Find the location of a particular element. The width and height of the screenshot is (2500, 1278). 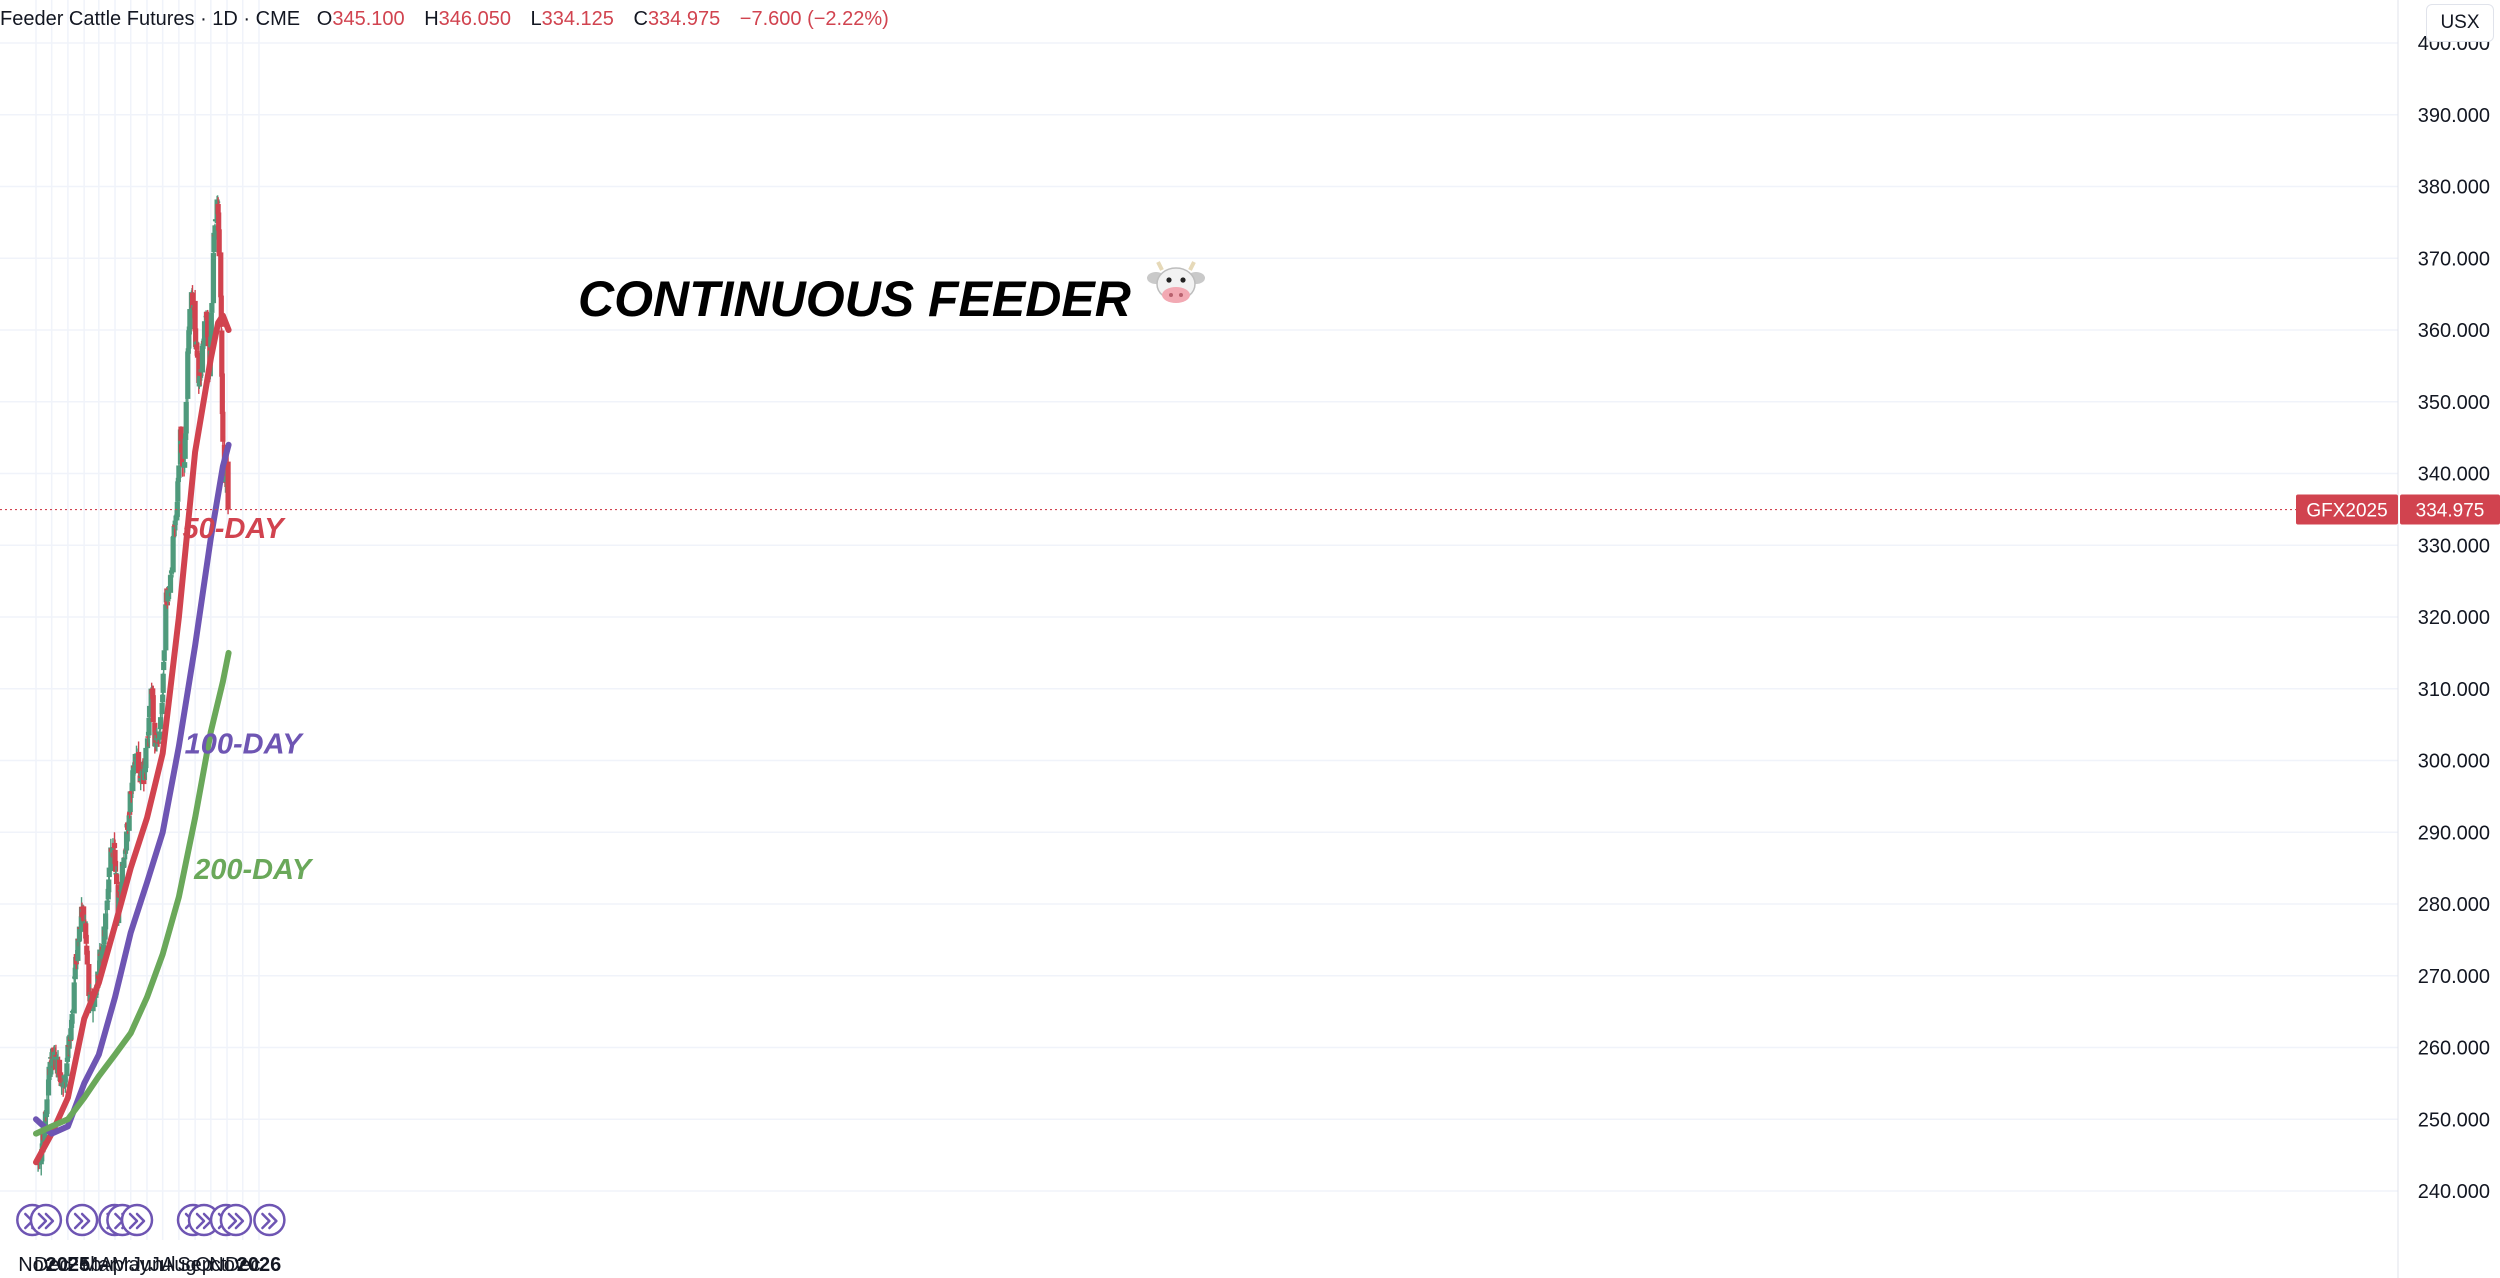

x-tick-label: Sep is located at coordinates (195, 1265).